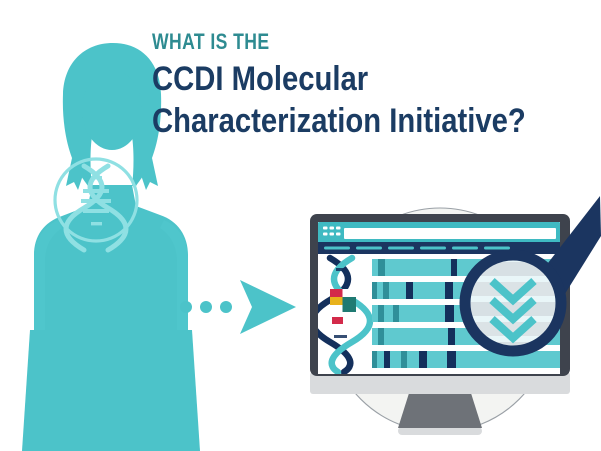  I want to click on magnifying-glass, so click(530, 276).